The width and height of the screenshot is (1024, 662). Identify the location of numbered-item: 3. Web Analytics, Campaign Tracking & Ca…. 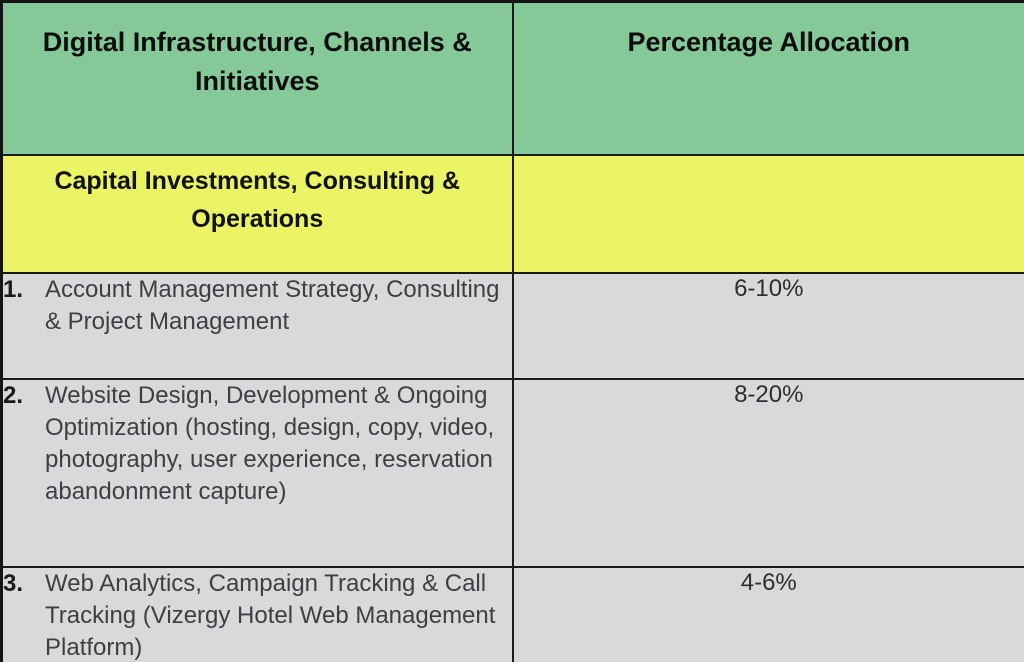
(257, 615).